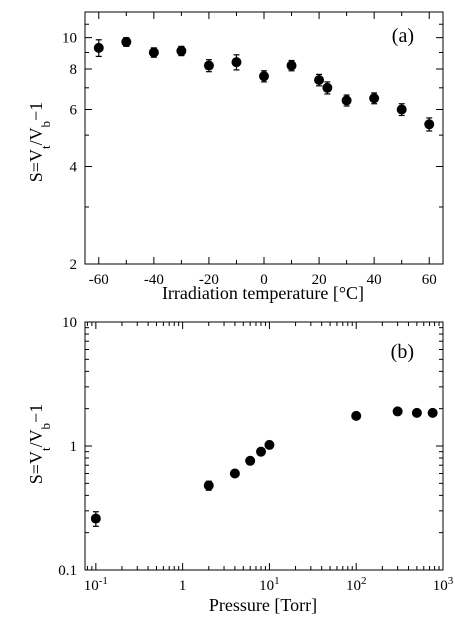 The image size is (455, 620). I want to click on panel-a-ylabel: S=Vt/Vb−1, so click(39, 142).